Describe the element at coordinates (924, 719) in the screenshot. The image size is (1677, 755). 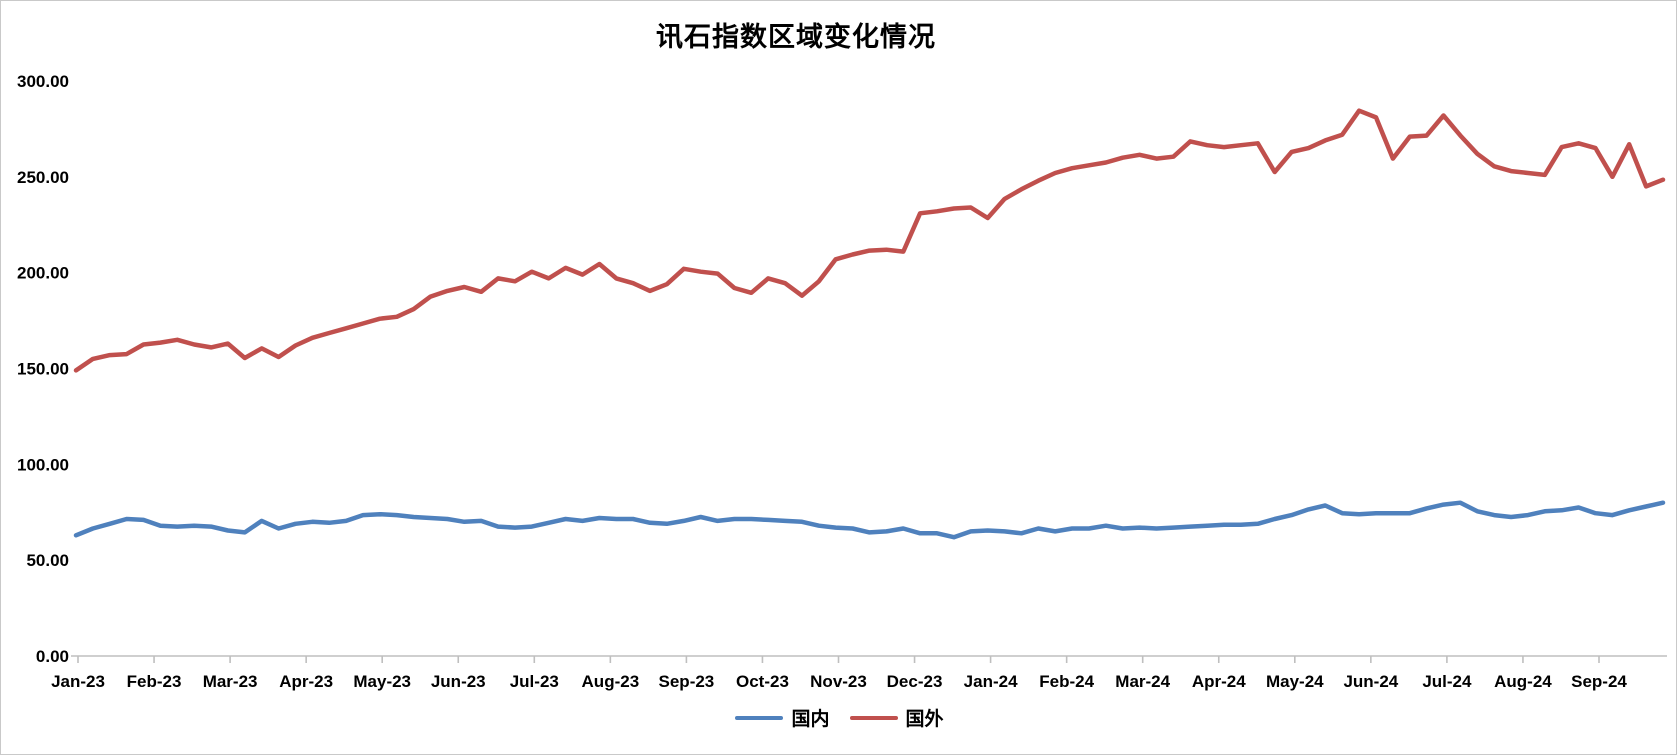
I see `legend-label-foreign: 国外` at that location.